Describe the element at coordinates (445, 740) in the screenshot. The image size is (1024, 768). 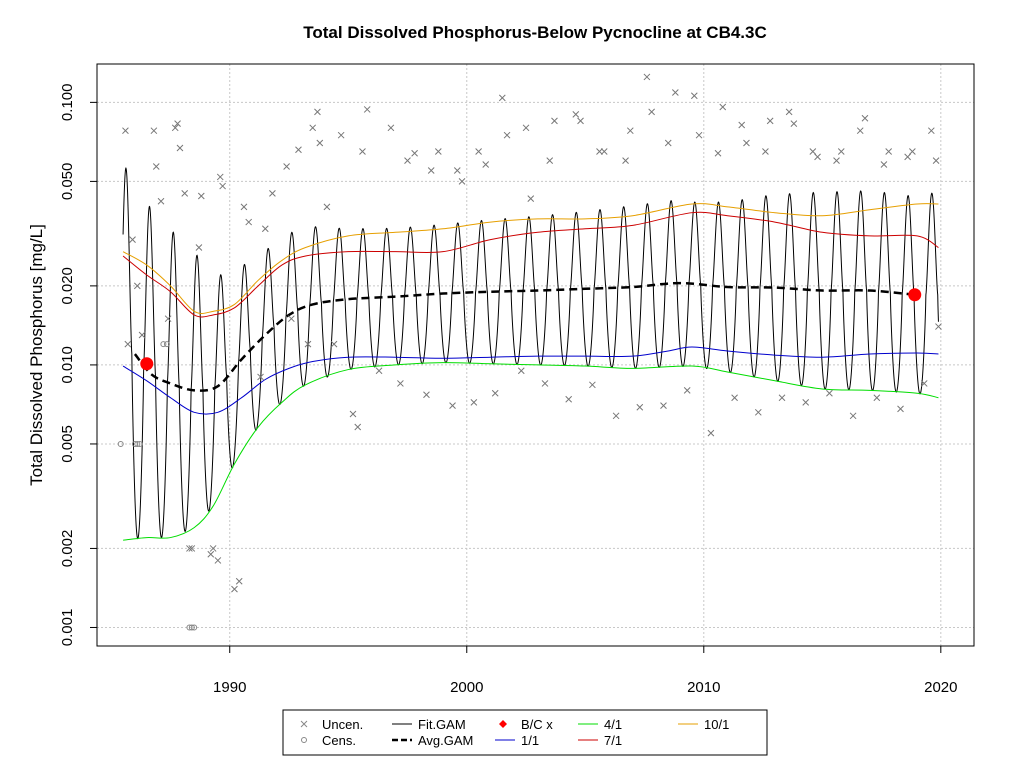
I see `legend-label: Avg.GAM` at that location.